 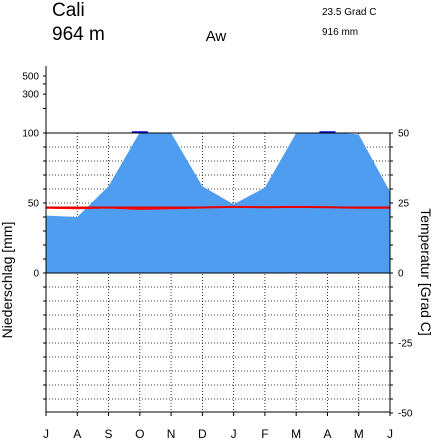 I want to click on right-tick-label: 25, so click(x=404, y=204).